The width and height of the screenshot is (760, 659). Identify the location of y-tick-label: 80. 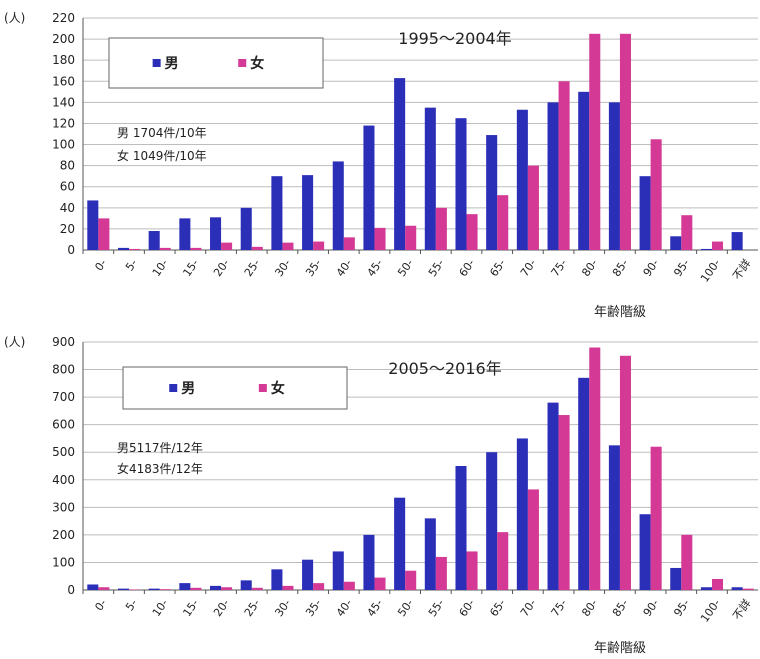
(67, 166).